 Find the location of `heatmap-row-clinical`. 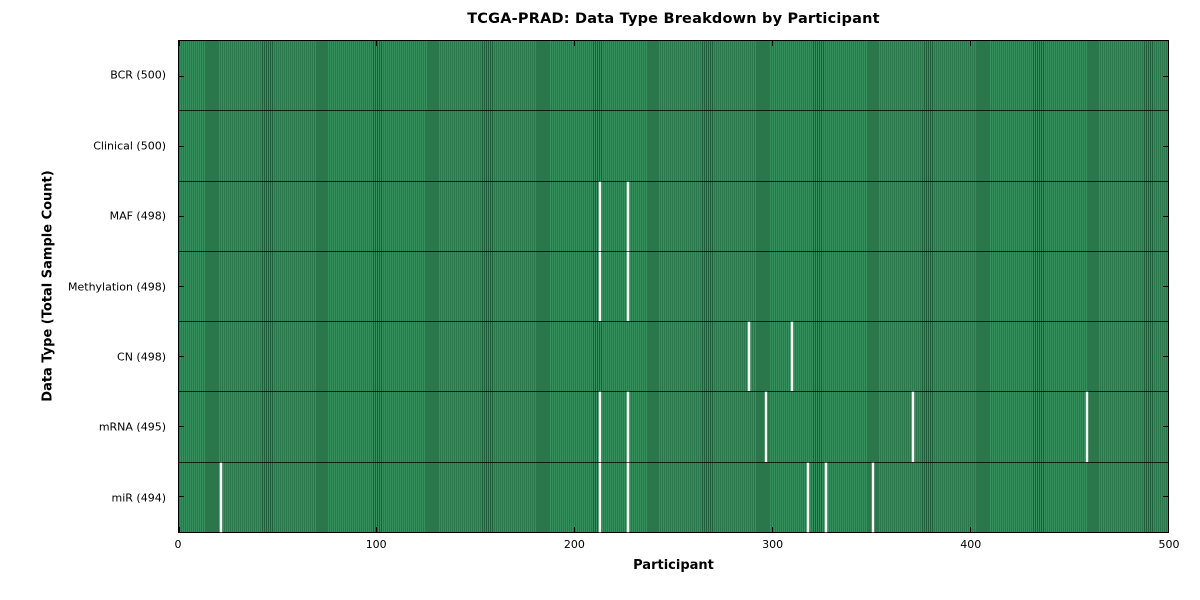

heatmap-row-clinical is located at coordinates (673, 145).